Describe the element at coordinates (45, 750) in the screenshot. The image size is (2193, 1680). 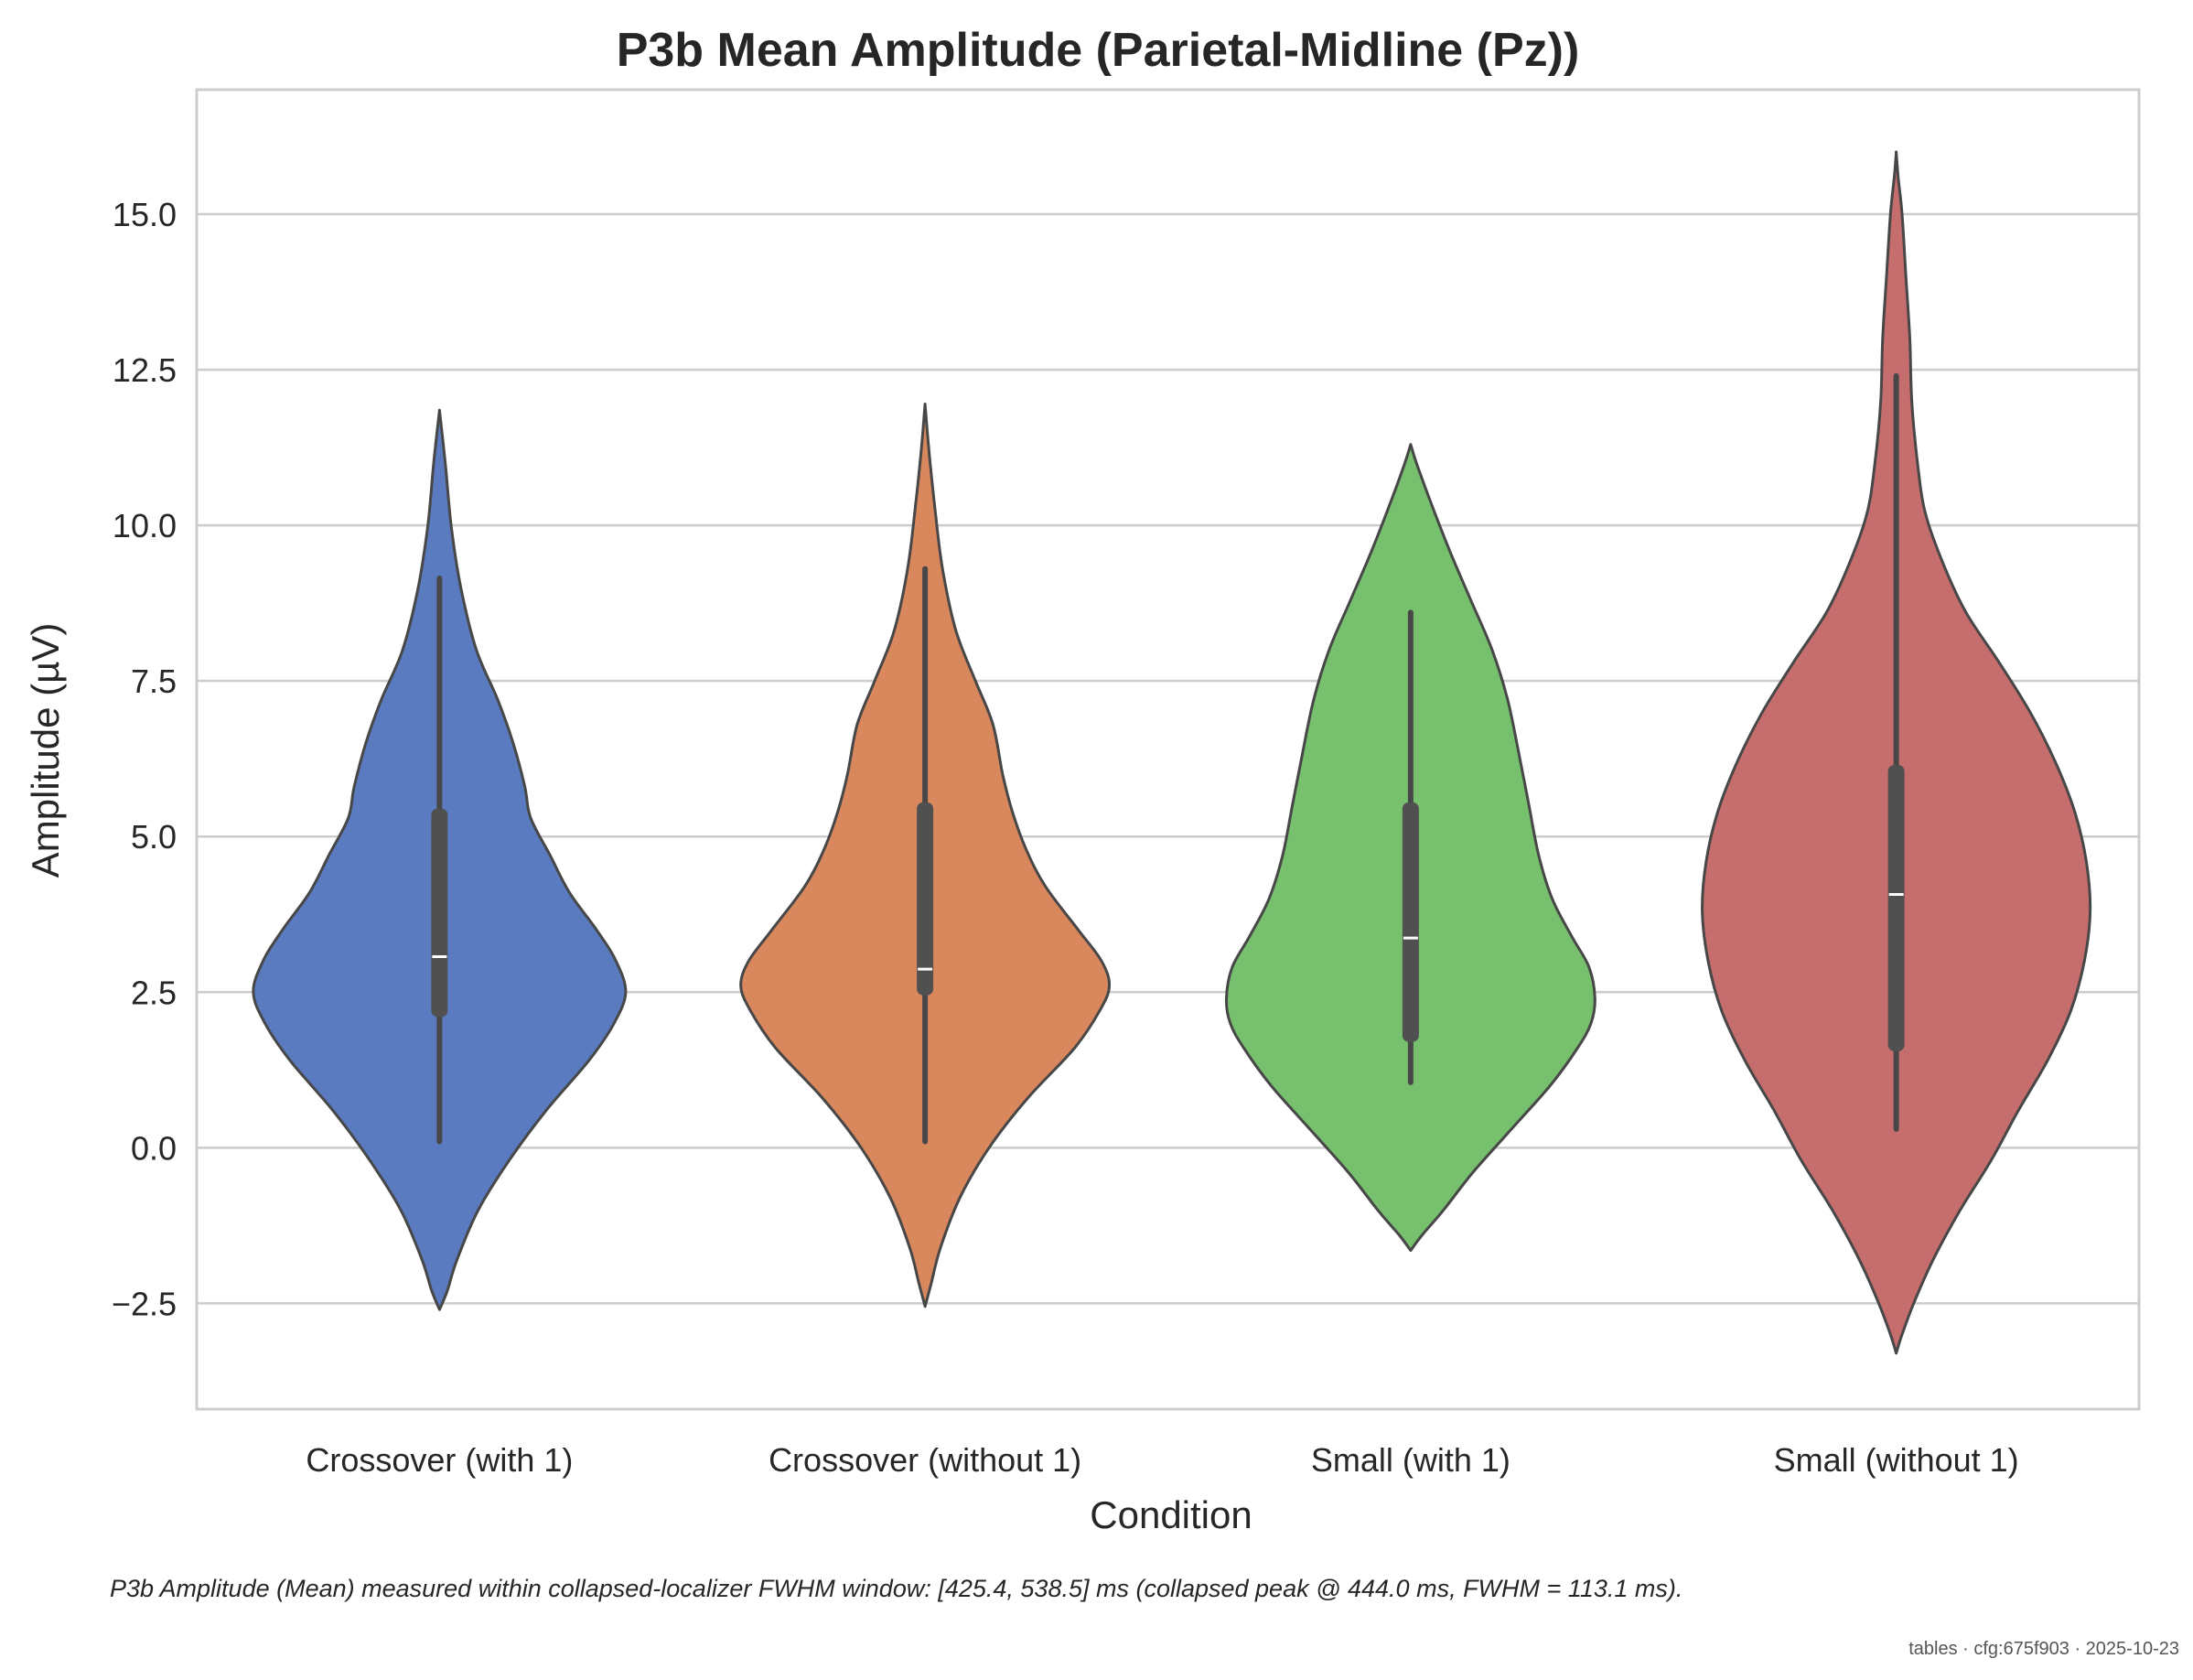
I see `y-axis-label: Amplitude (µV)` at that location.